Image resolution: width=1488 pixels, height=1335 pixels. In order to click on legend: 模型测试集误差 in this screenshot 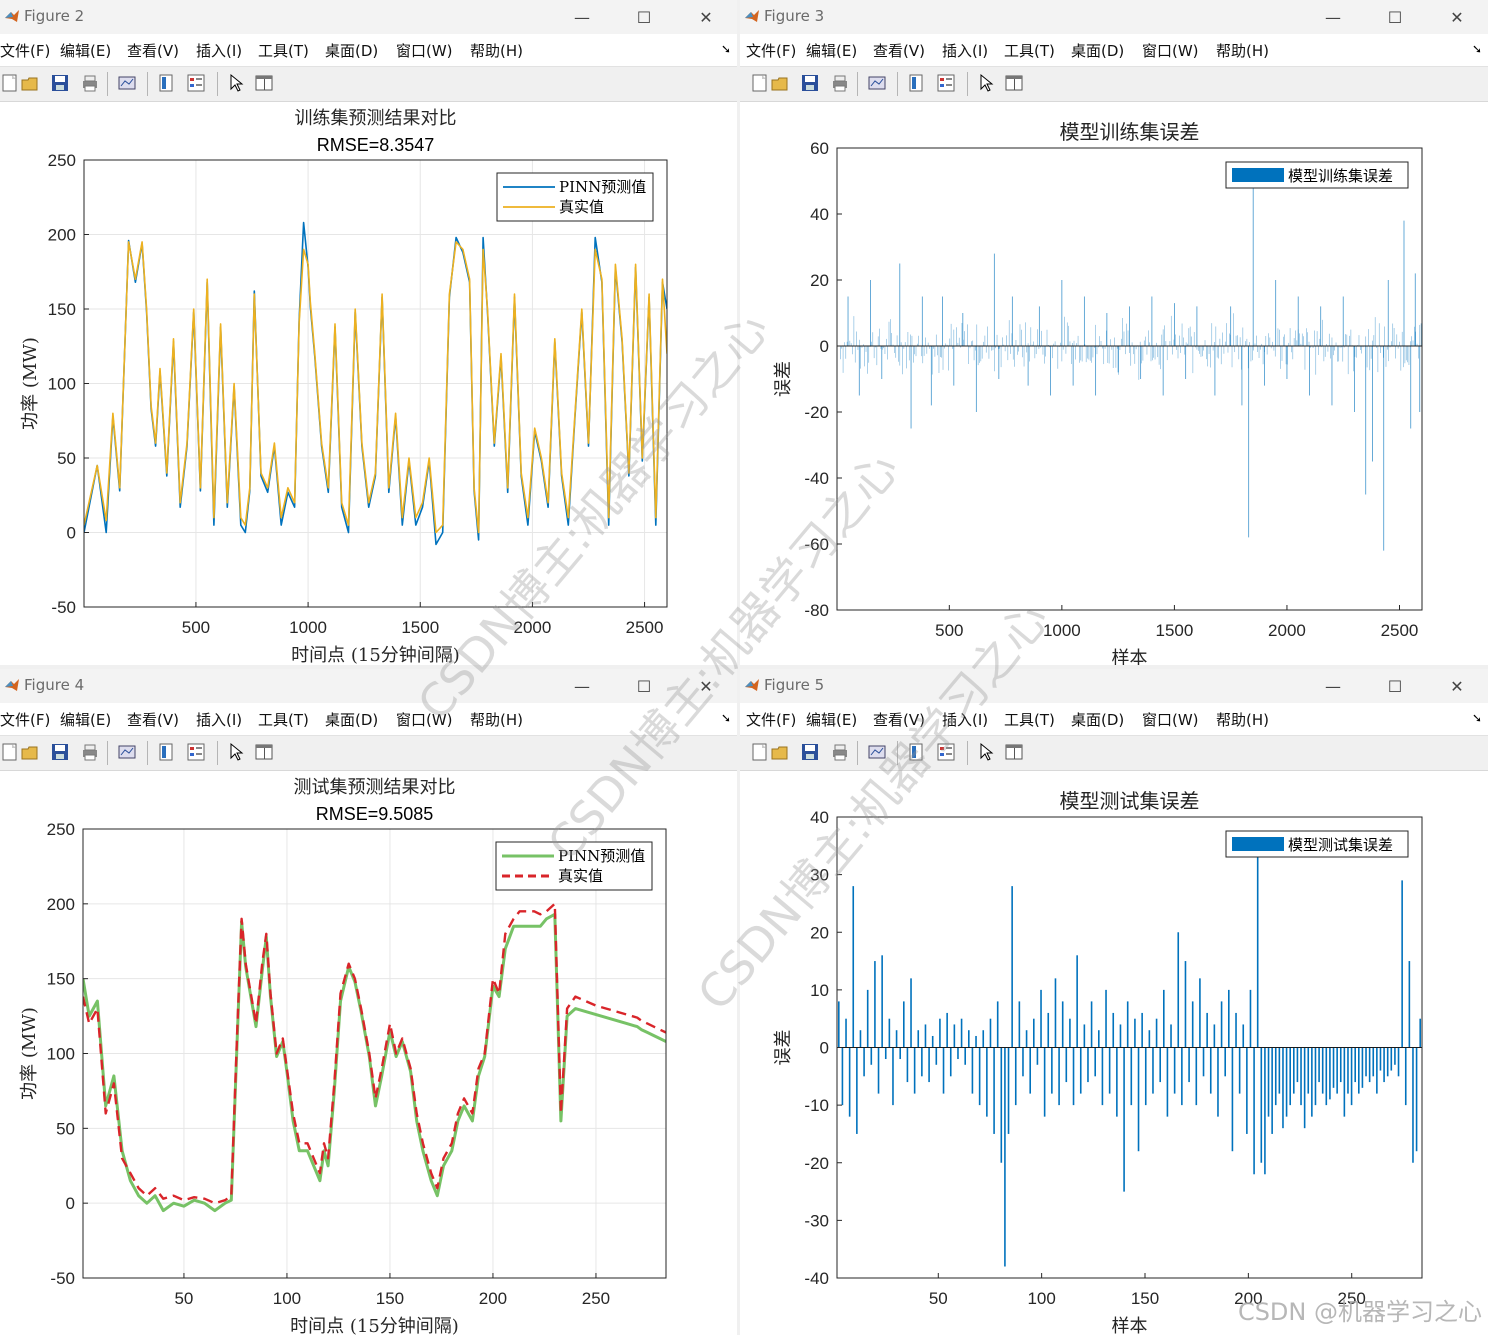, I will do `click(1317, 844)`.